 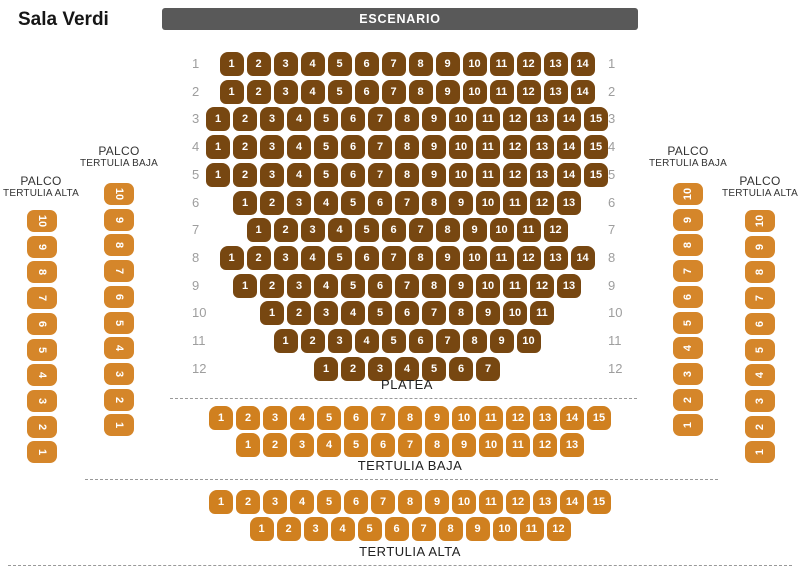 I want to click on seat-tertulia-alta-1-6: 6, so click(x=356, y=502).